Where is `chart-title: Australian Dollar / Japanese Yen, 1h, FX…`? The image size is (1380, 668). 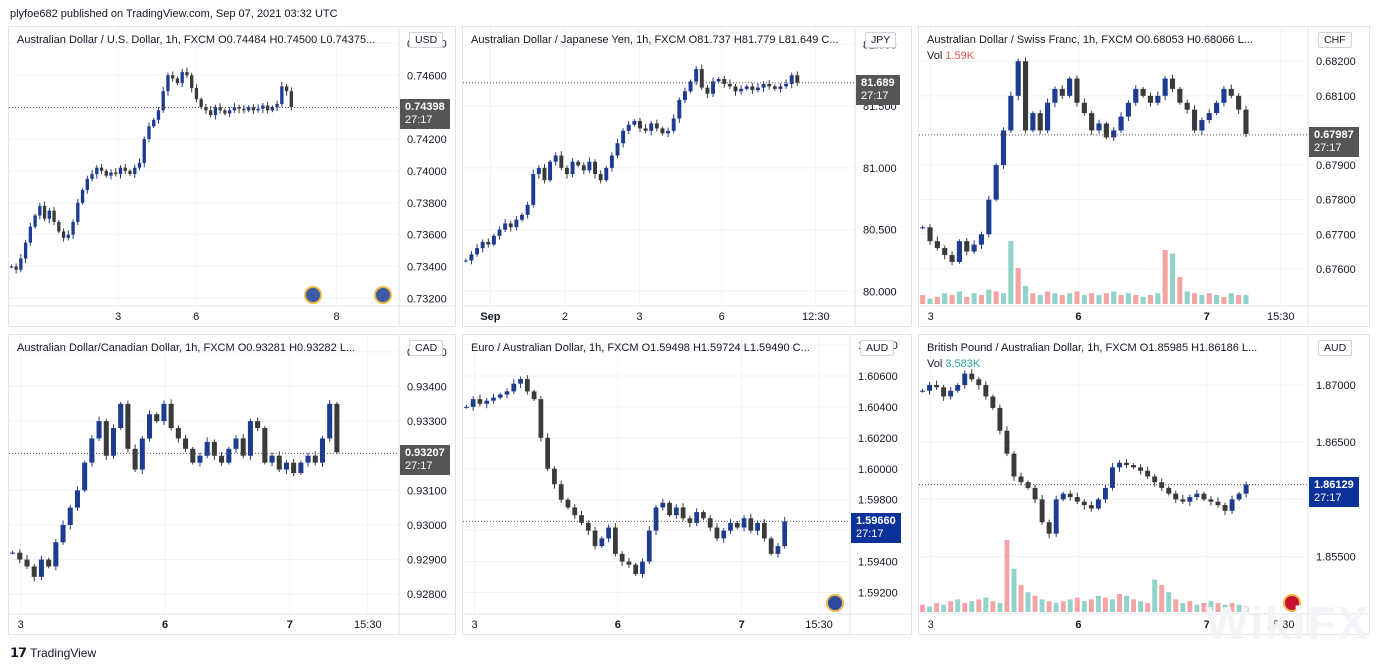
chart-title: Australian Dollar / Japanese Yen, 1h, FX… is located at coordinates (655, 40).